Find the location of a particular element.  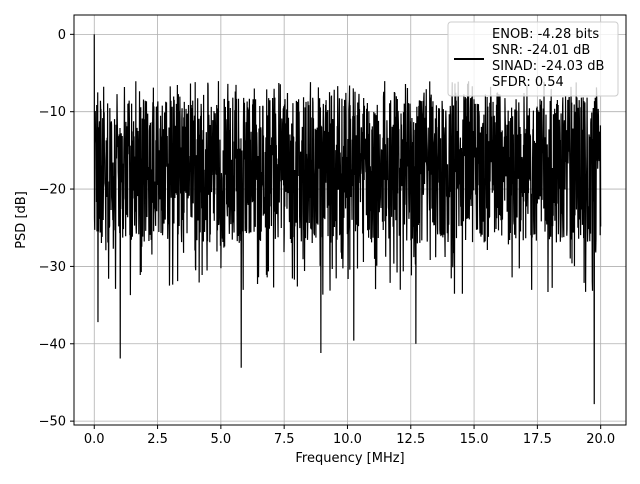

legend-line-snr: SNR: -24.01 dB is located at coordinates (541, 50).